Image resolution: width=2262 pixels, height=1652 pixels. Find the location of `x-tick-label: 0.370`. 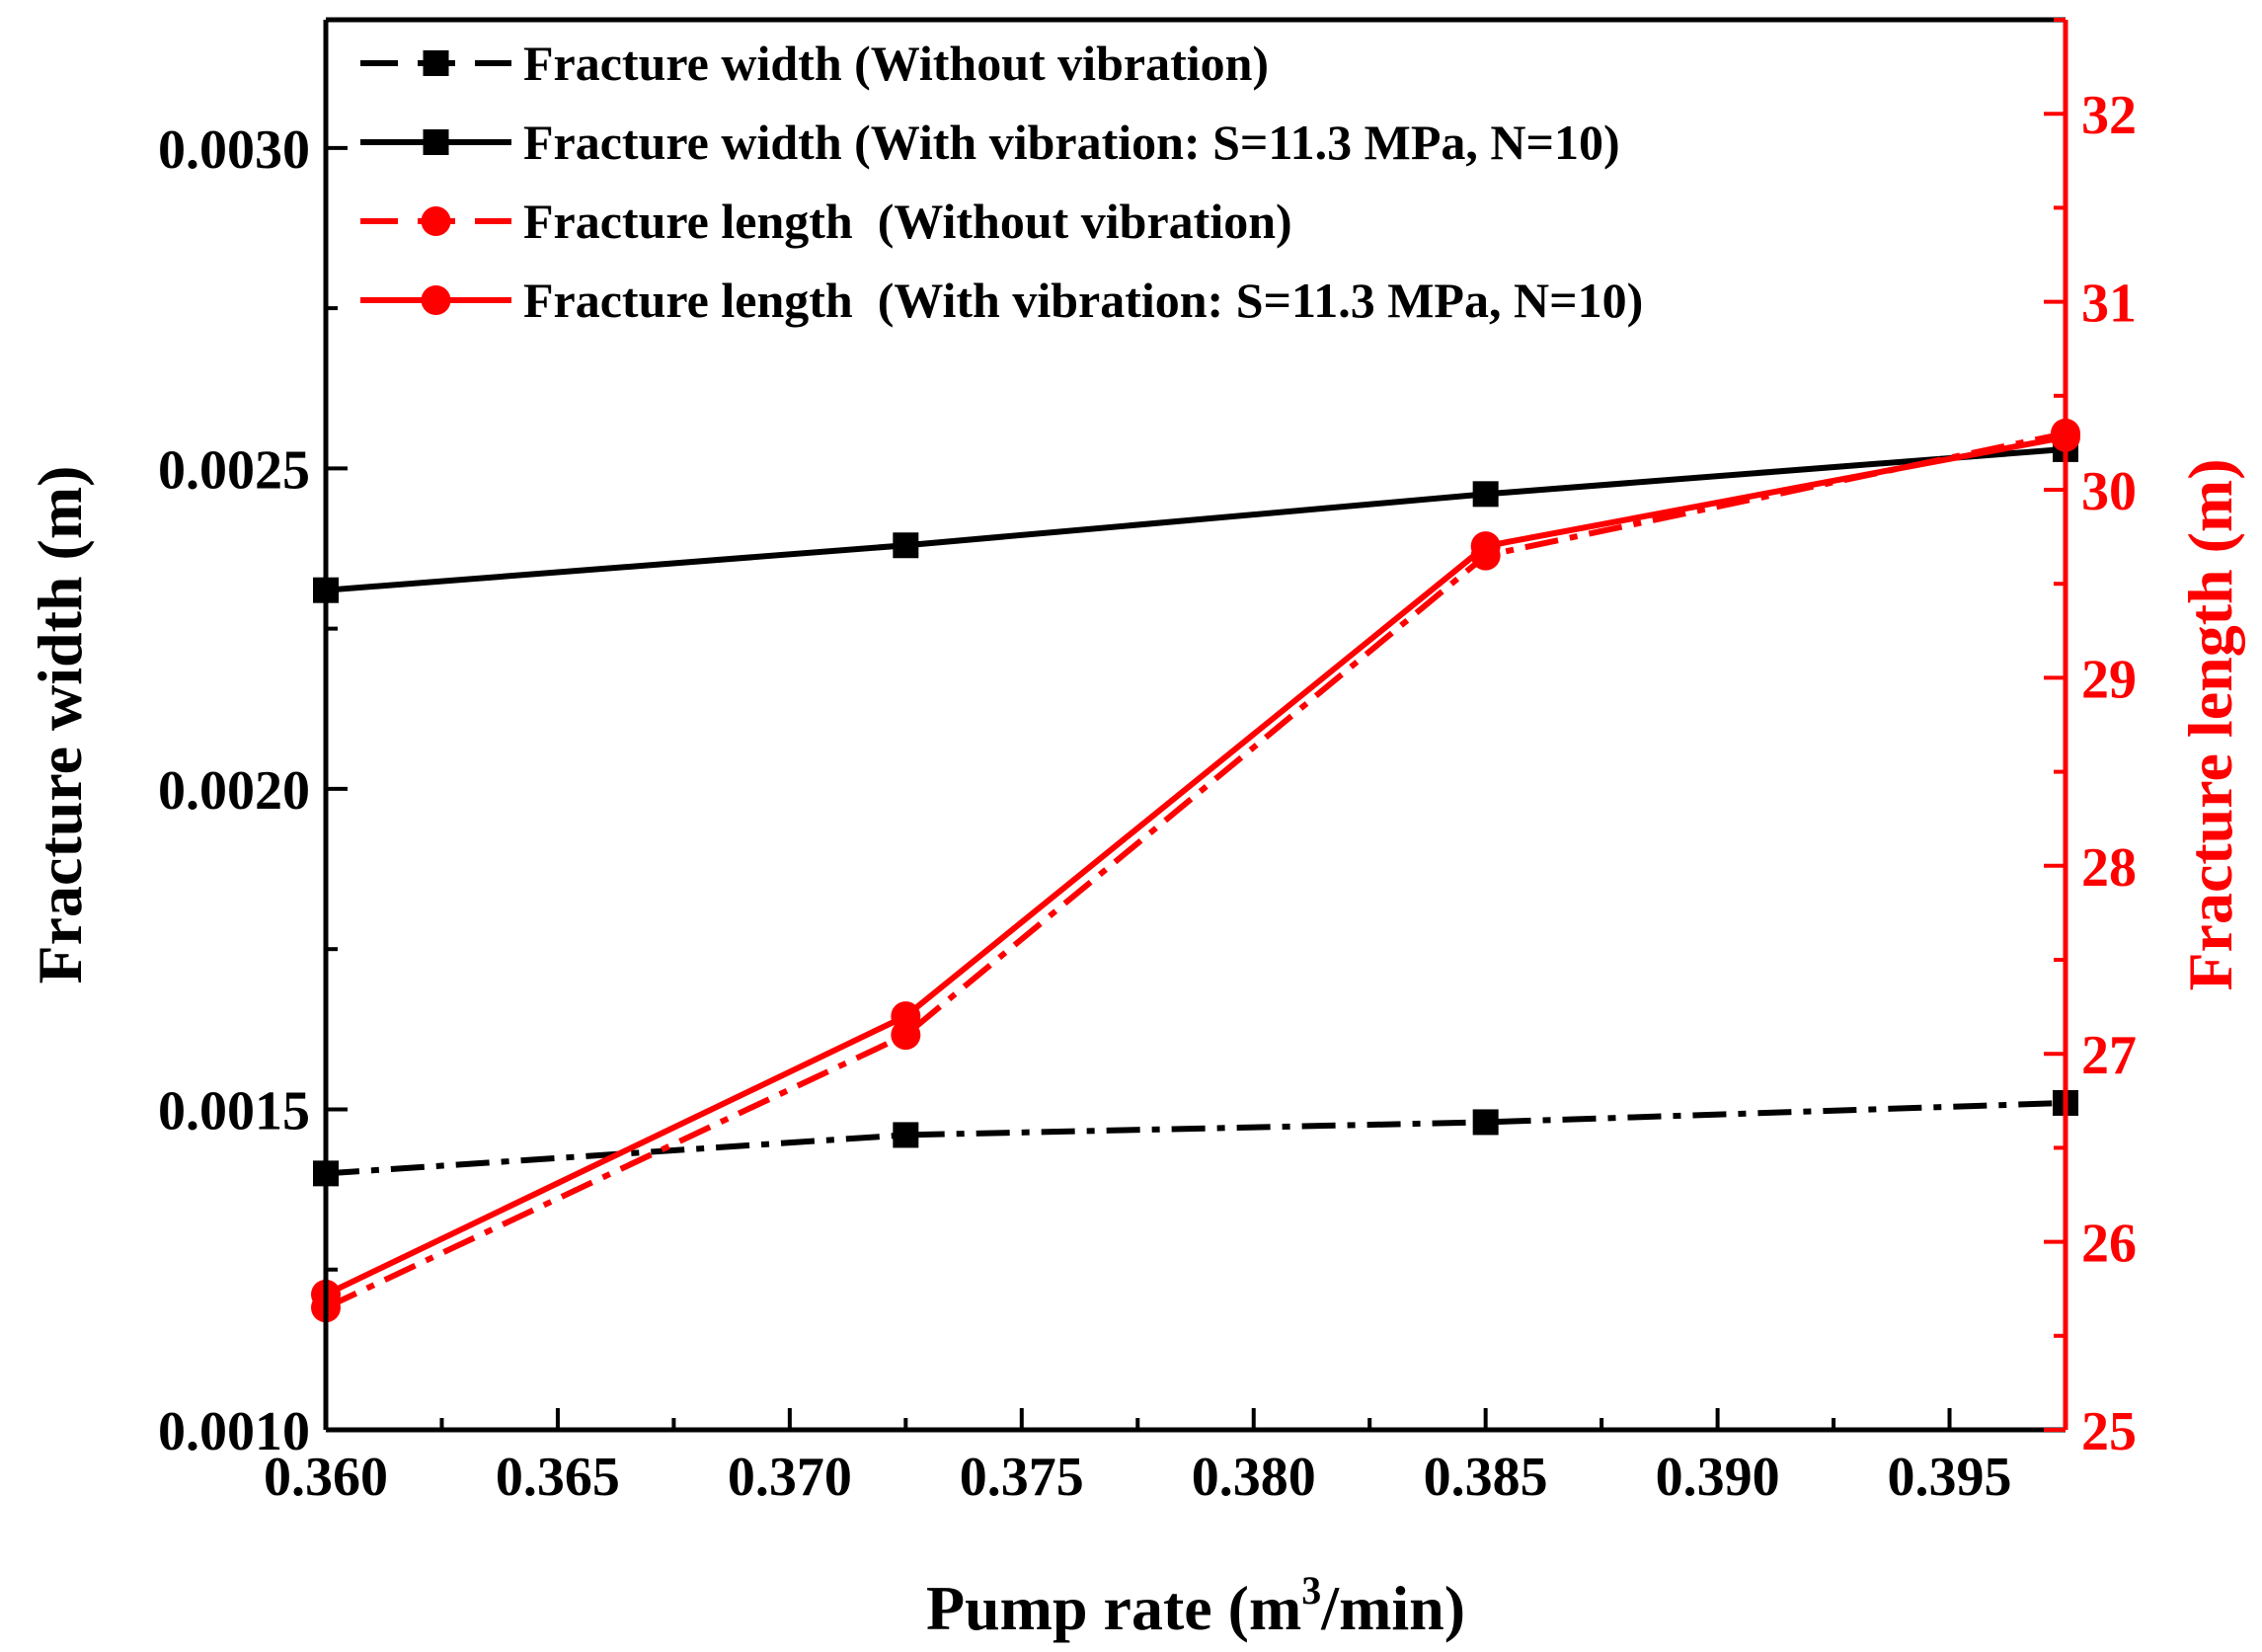

x-tick-label: 0.370 is located at coordinates (790, 1477).